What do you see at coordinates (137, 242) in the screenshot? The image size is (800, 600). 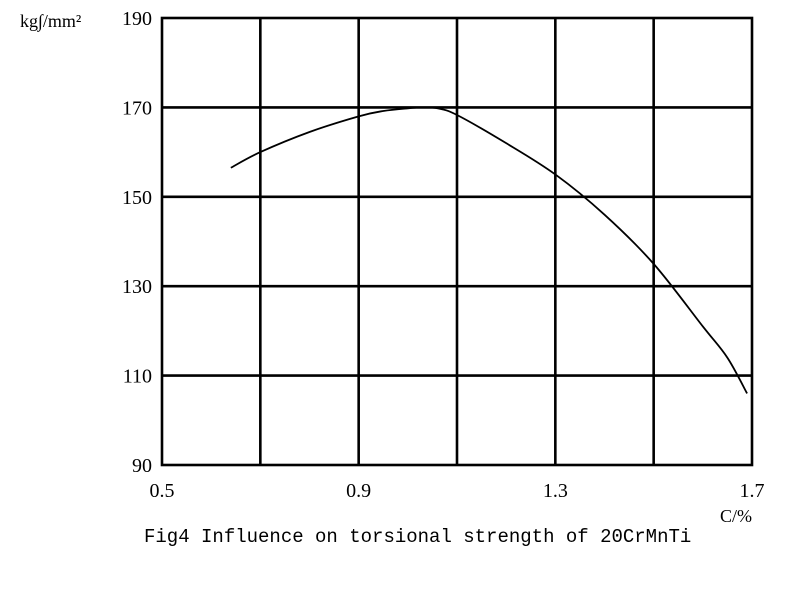 I see `y-tick-labels: 90 110 130 150 170 190` at bounding box center [137, 242].